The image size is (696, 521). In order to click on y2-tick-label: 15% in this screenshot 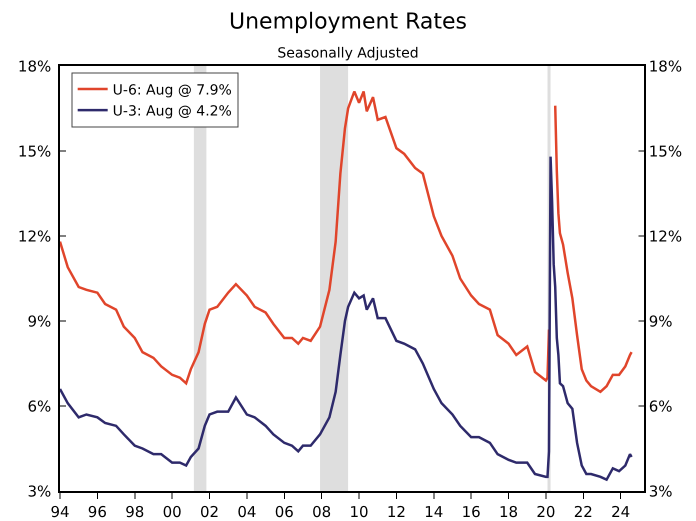, I will do `click(665, 151)`.